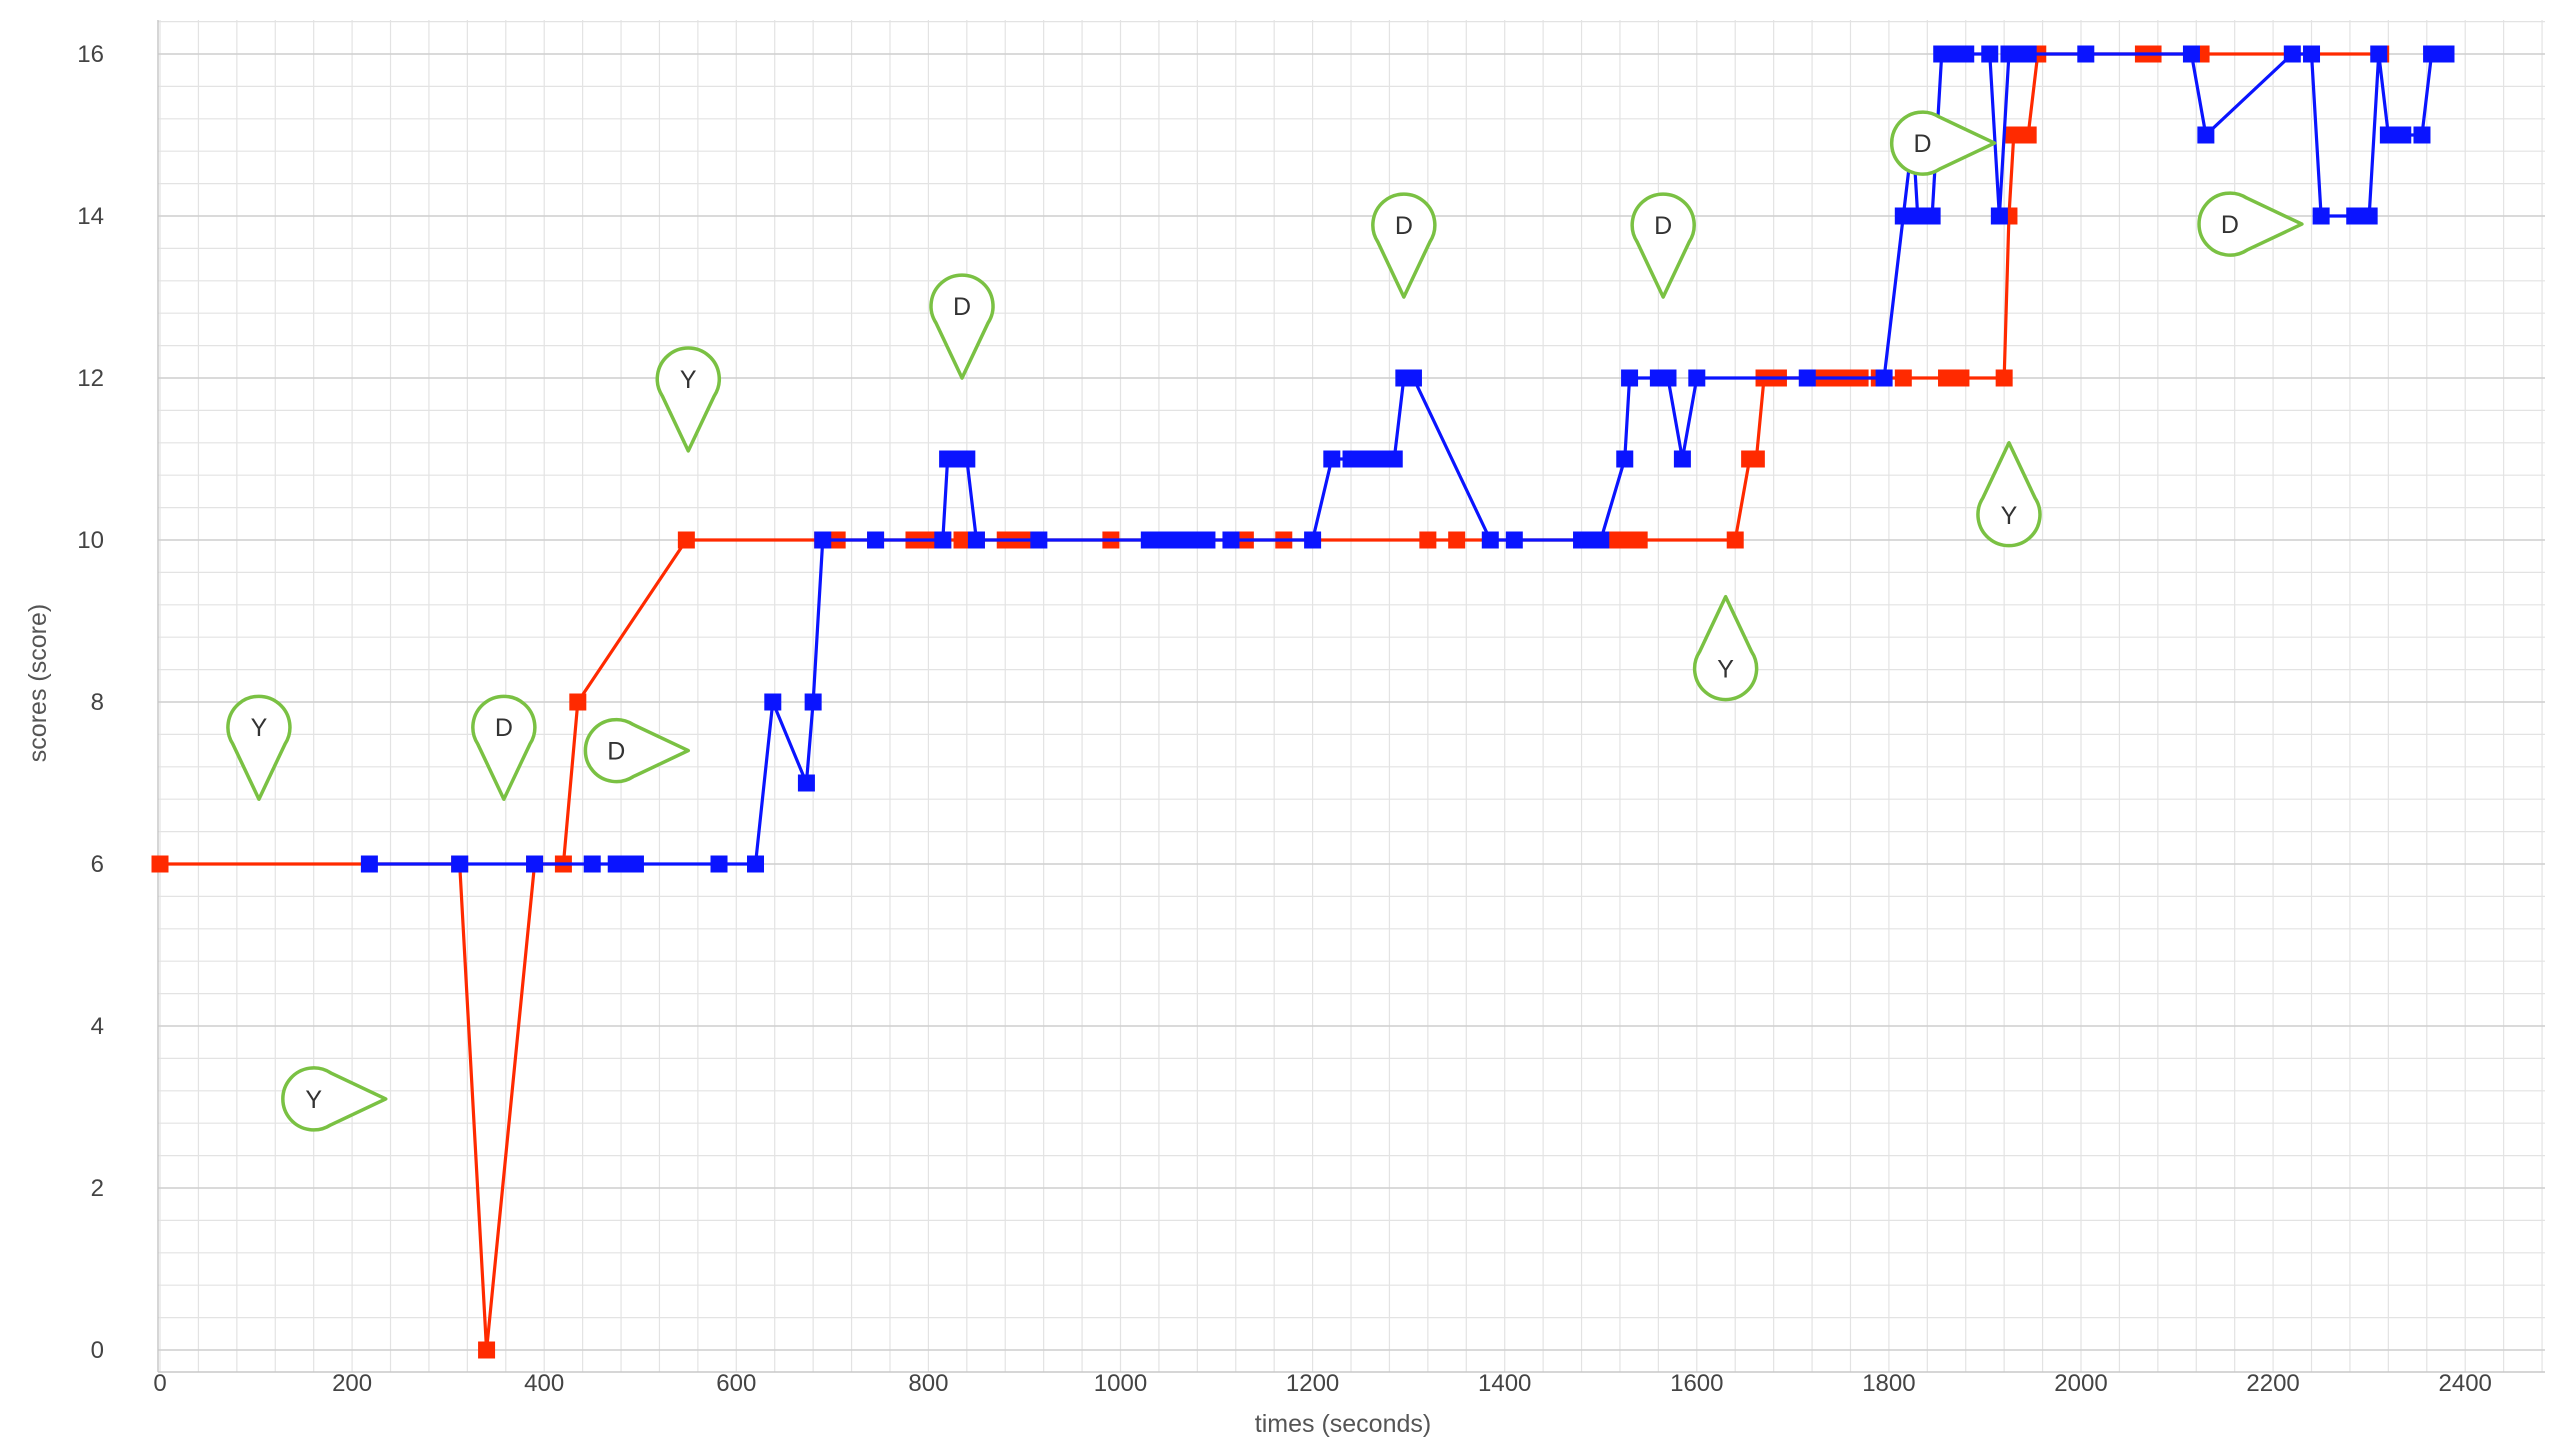 This screenshot has width=2555, height=1446. Describe the element at coordinates (159, 1383) in the screenshot. I see `x-tick-label: 0` at that location.